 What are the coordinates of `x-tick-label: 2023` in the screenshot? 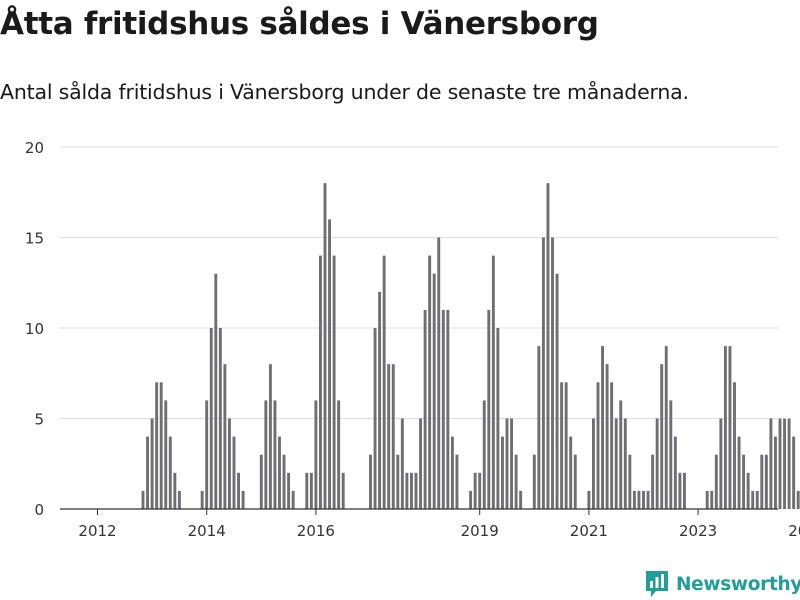 It's located at (698, 531).